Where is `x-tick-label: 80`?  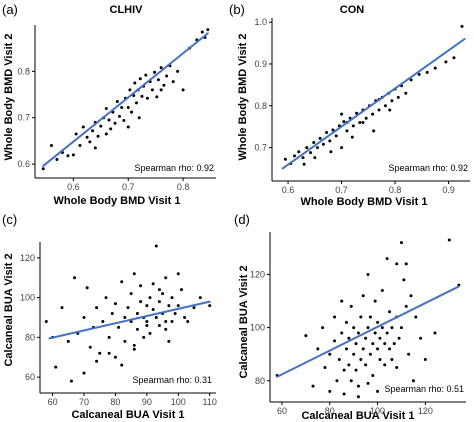
x-tick-label: 80 is located at coordinates (330, 411).